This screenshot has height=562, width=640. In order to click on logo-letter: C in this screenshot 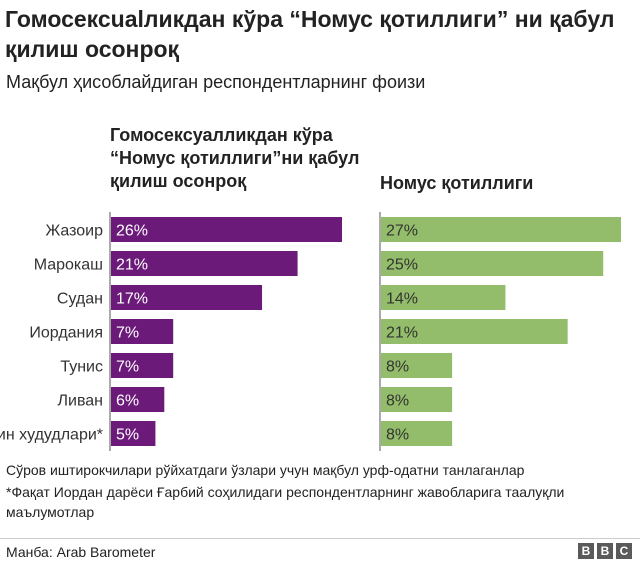, I will do `click(624, 551)`.